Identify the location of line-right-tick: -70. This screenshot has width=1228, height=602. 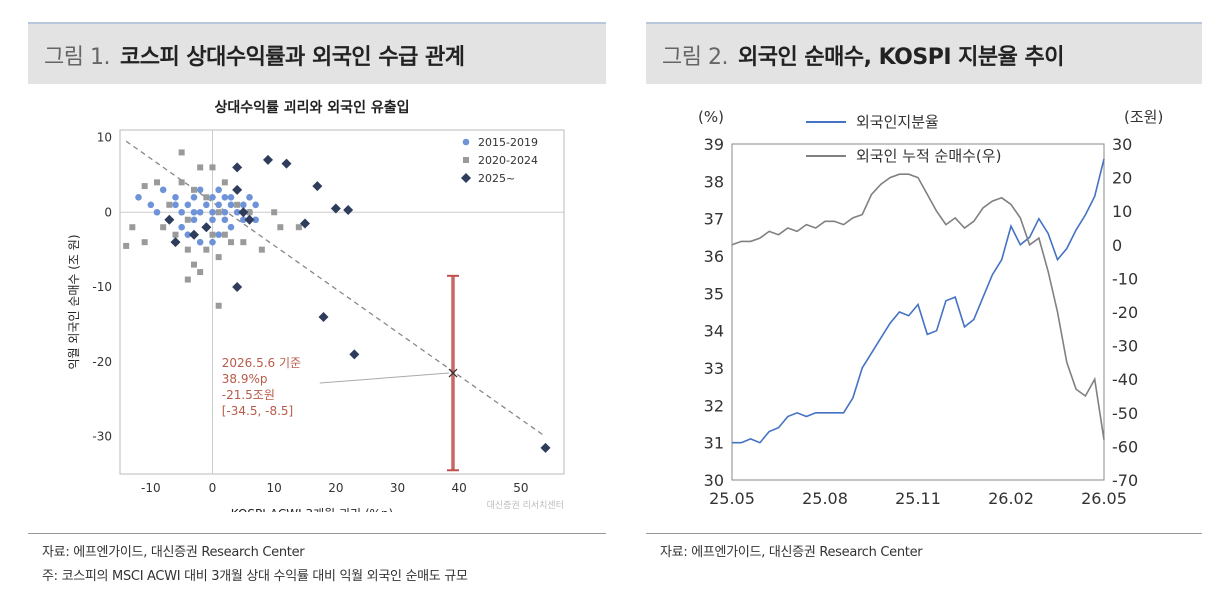
(1125, 480).